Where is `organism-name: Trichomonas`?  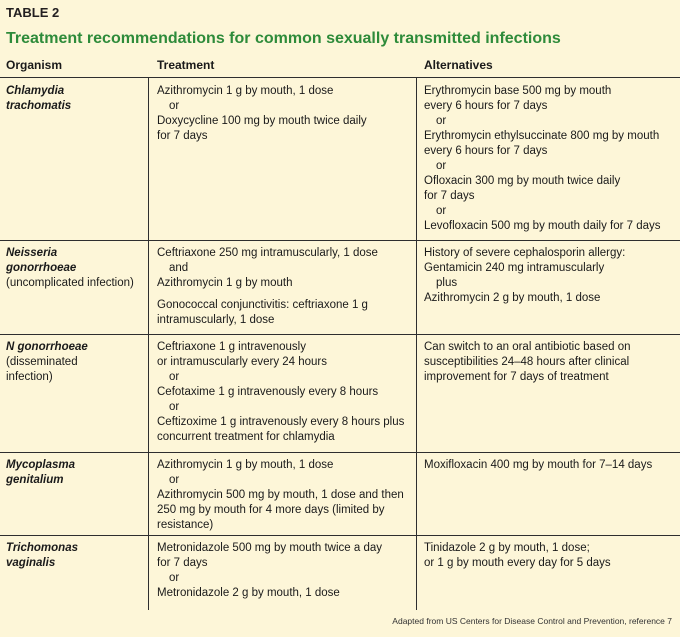 organism-name: Trichomonas is located at coordinates (42, 548).